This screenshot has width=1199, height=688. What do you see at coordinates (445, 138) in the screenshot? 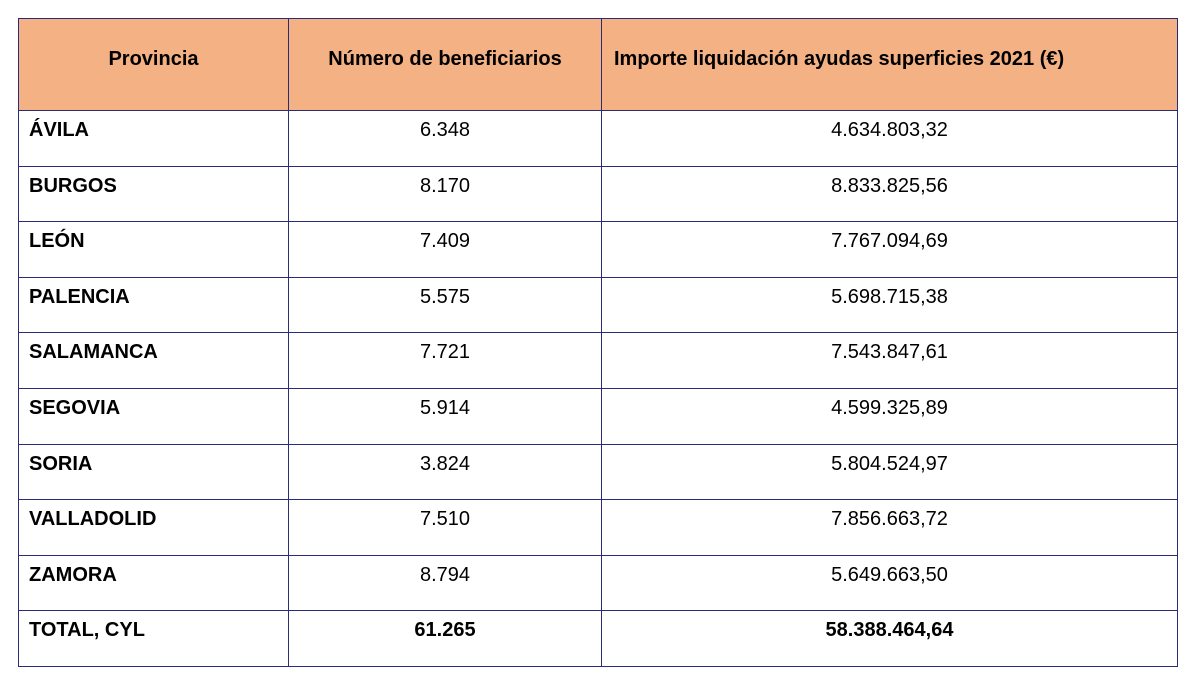
I see `cell-beneficiarios: 6.348` at bounding box center [445, 138].